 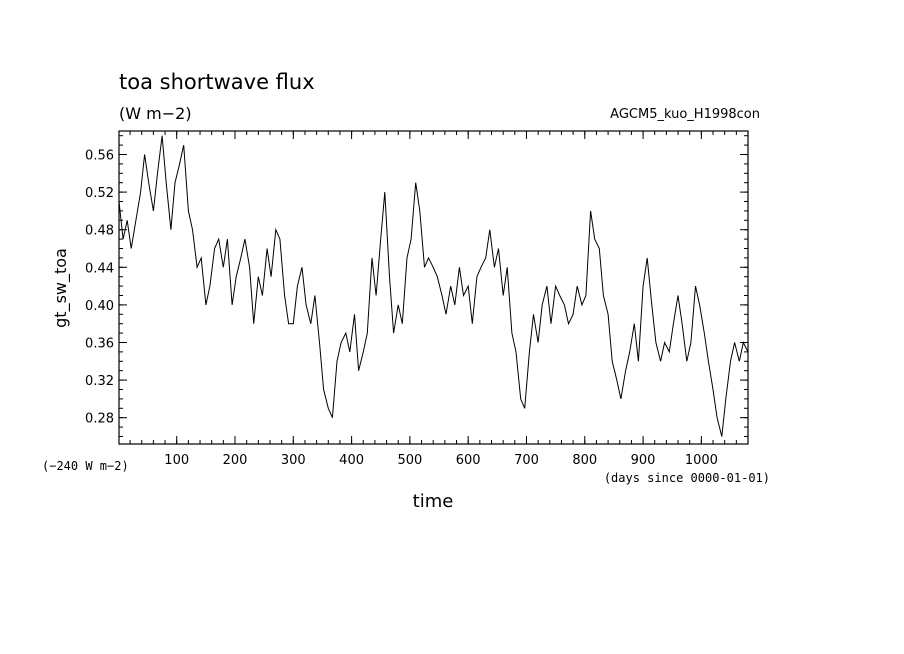 I want to click on y-tick-label: 0.28, so click(x=99, y=419).